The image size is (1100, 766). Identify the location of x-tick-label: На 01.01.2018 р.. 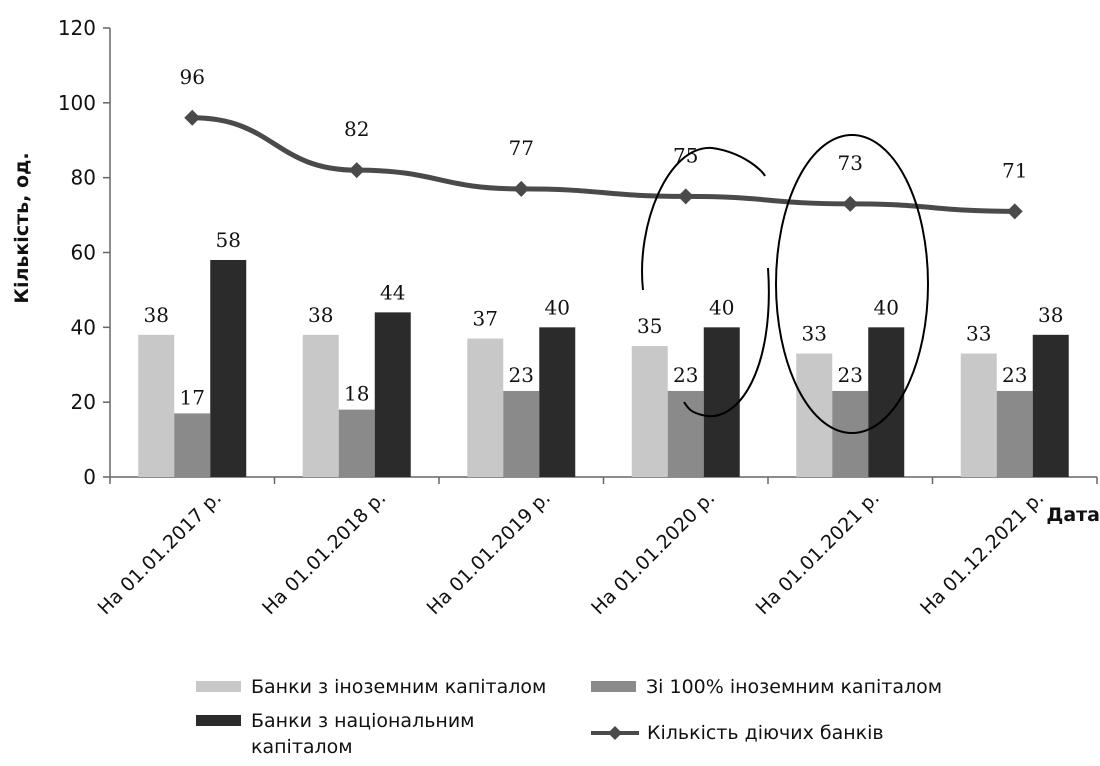
(324, 553).